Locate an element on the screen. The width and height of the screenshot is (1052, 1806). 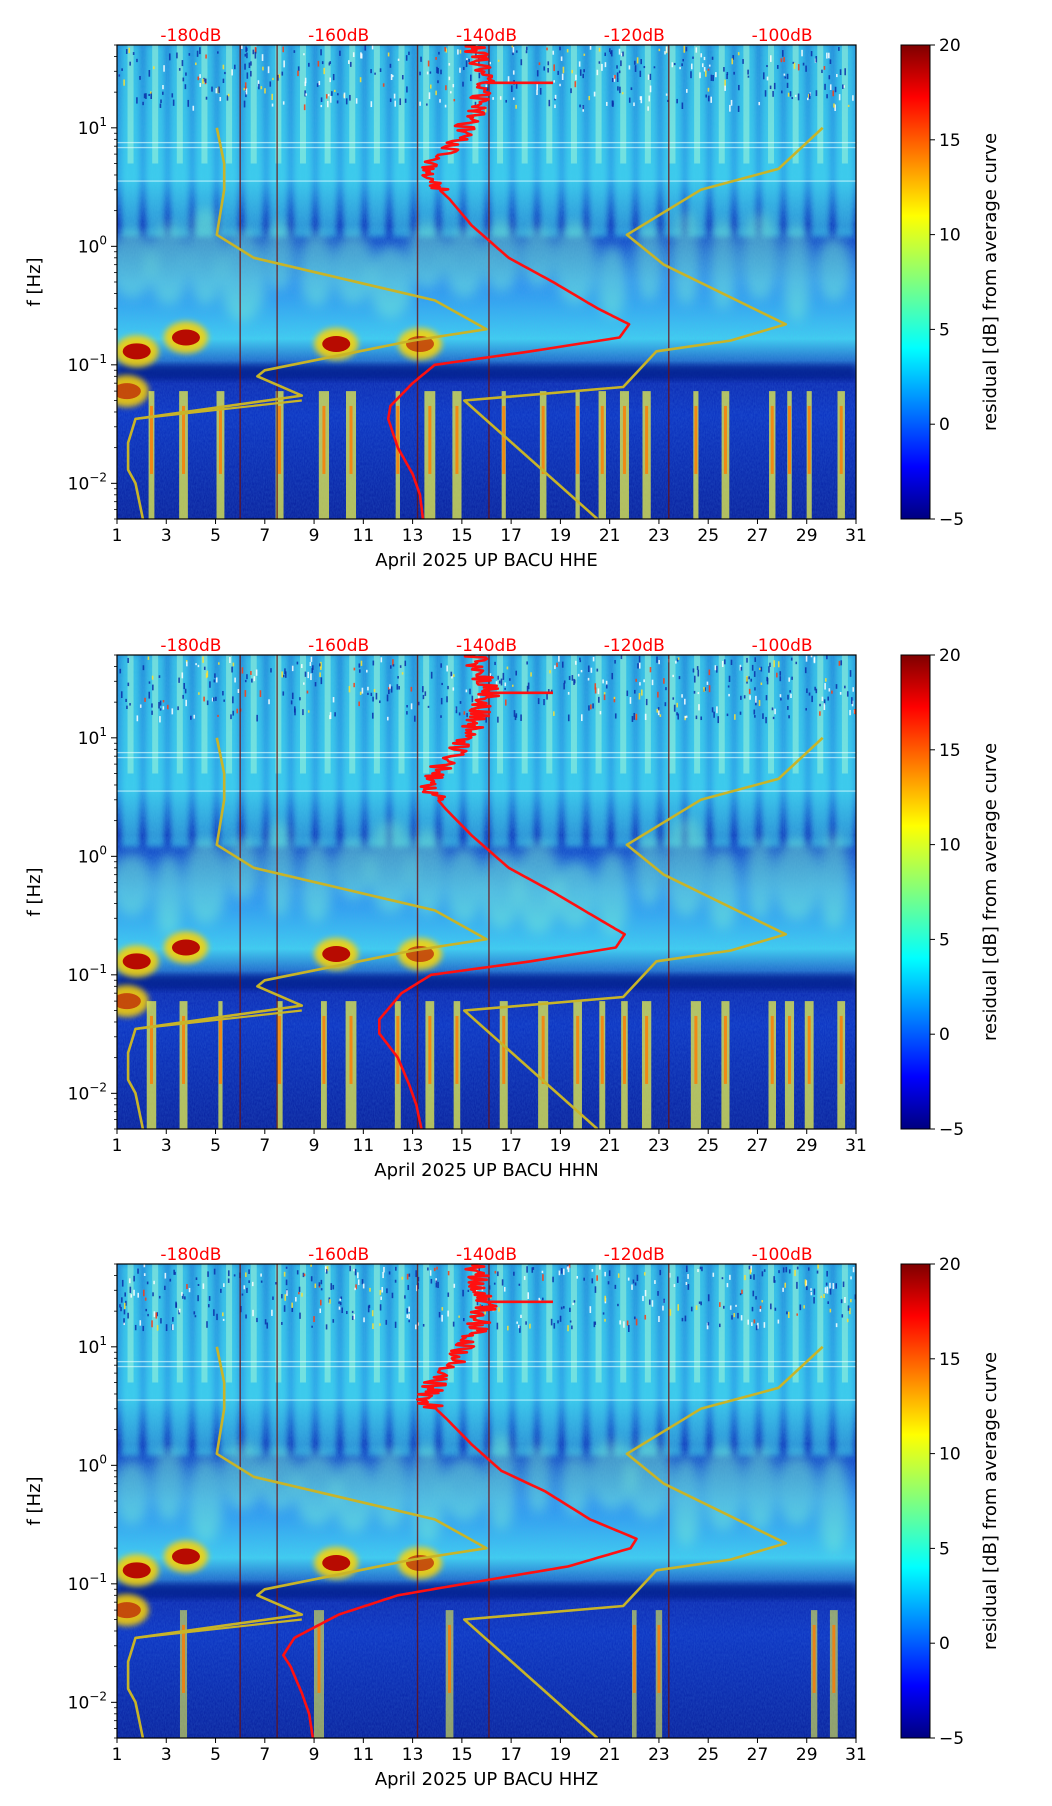
y-tick-base: 10 is located at coordinates (79, 484).